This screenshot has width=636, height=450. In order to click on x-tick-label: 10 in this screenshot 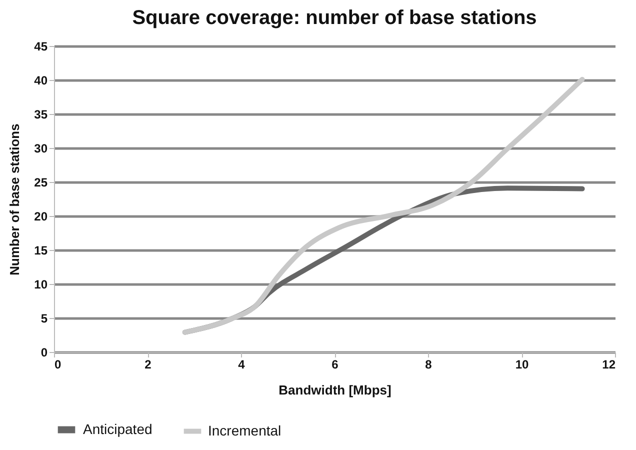, I will do `click(522, 365)`.